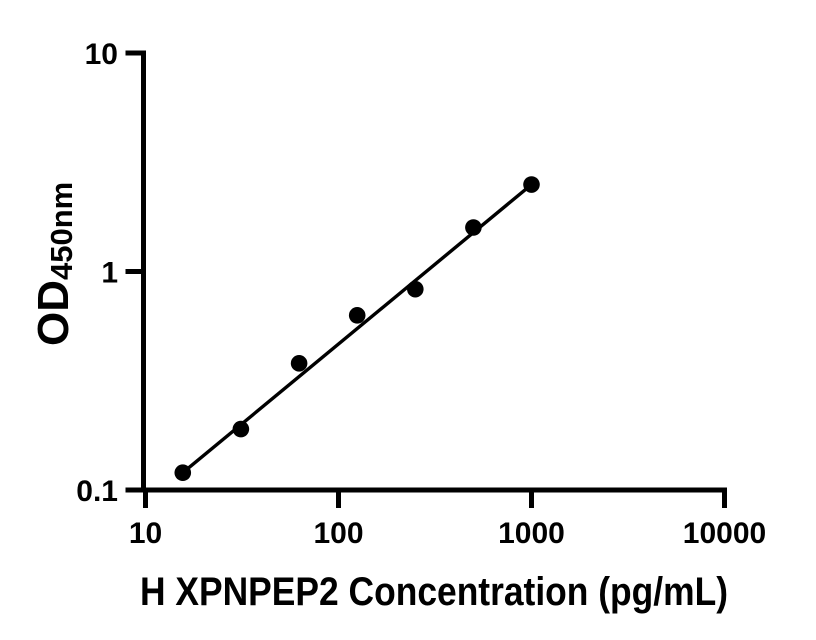 The width and height of the screenshot is (816, 640). I want to click on x-tick-label: 100, so click(338, 533).